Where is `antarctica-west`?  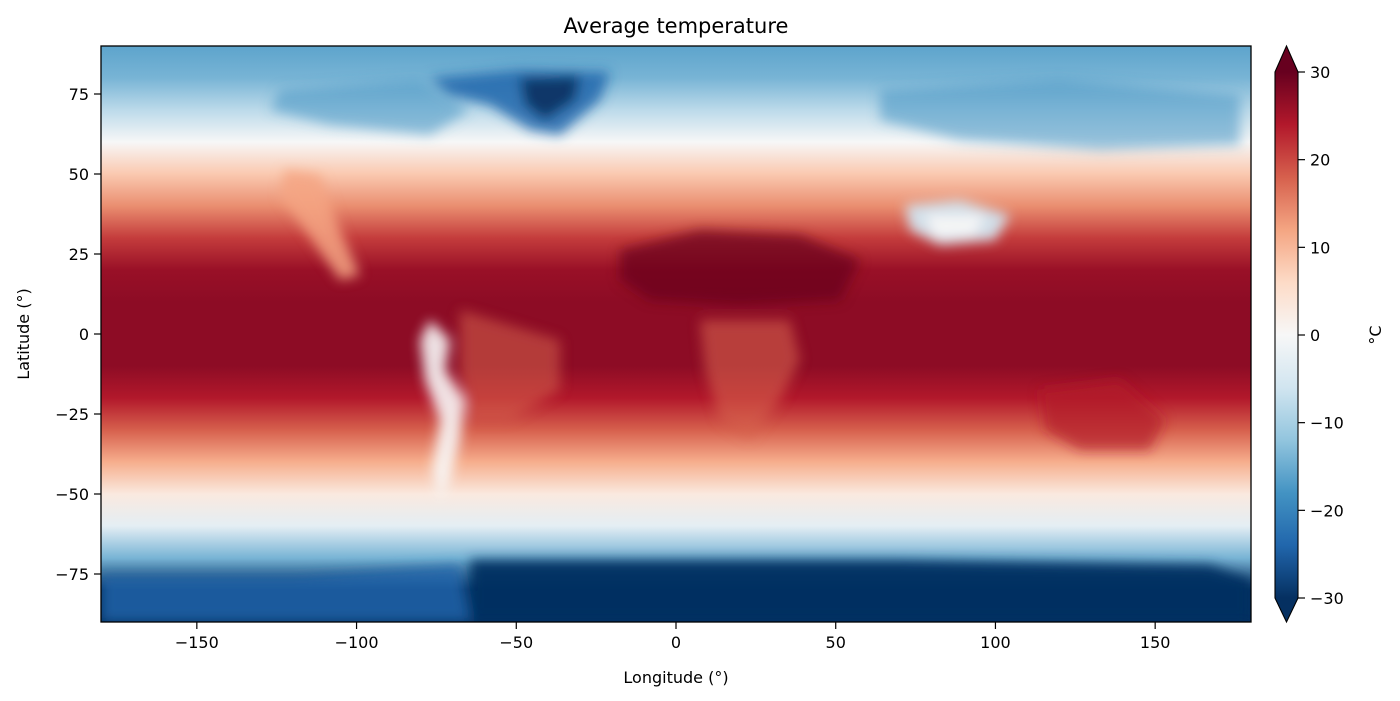
antarctica-west is located at coordinates (285, 593).